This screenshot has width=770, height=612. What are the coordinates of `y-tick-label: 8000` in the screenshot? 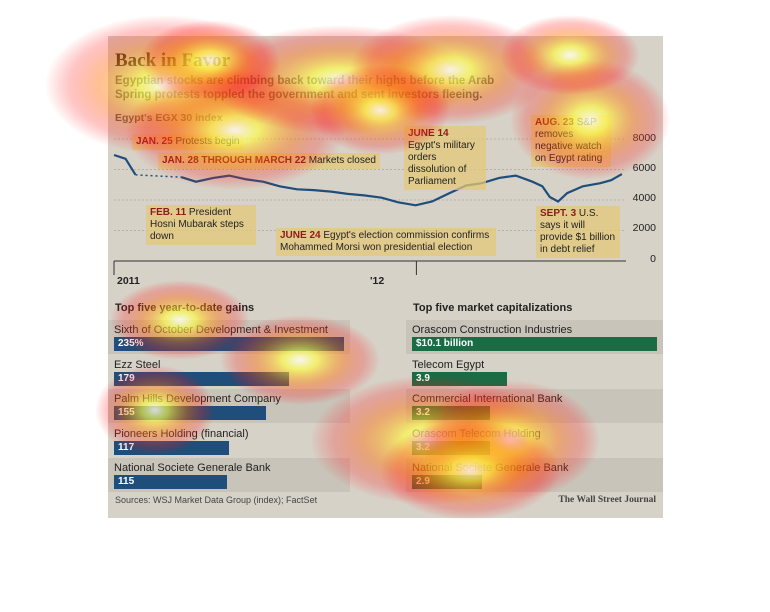 It's located at (644, 138).